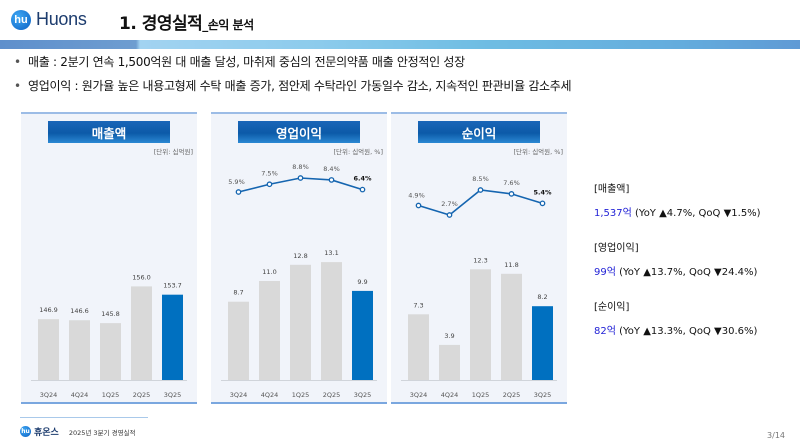 This screenshot has height=447, width=800. Describe the element at coordinates (269, 272) in the screenshot. I see `bar-value-label: 11.0` at that location.